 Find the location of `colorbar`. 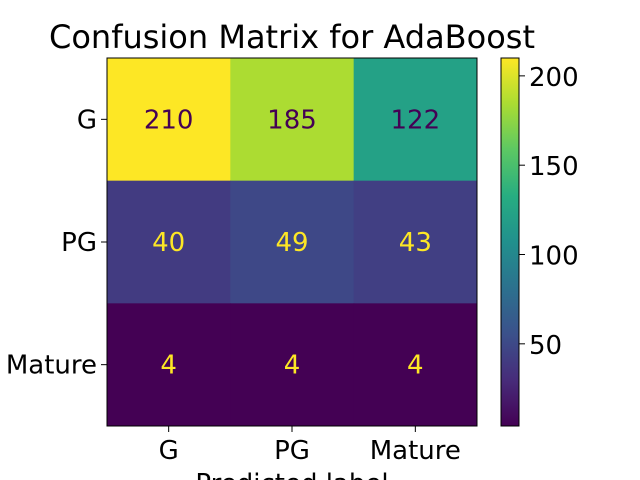

colorbar is located at coordinates (510, 242).